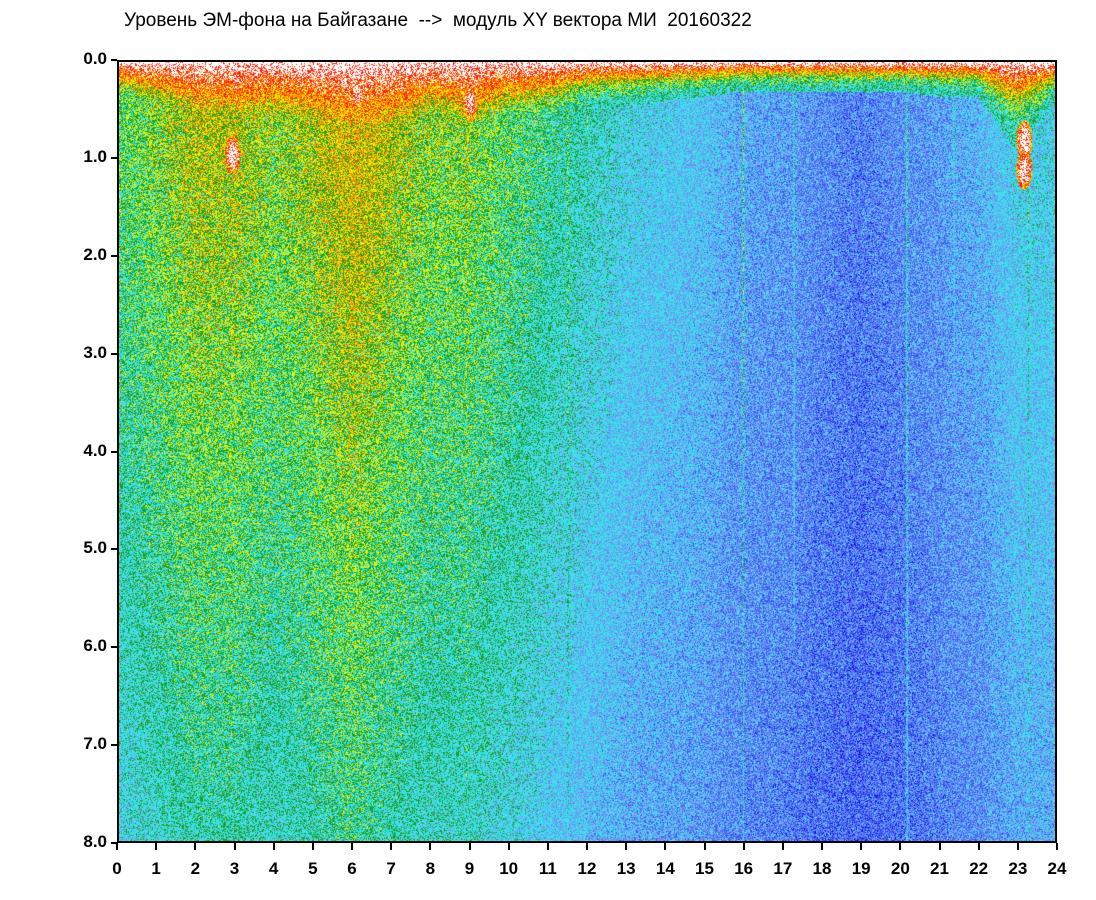 The width and height of the screenshot is (1096, 900). Describe the element at coordinates (509, 868) in the screenshot. I see `x-tick-label: 10` at that location.